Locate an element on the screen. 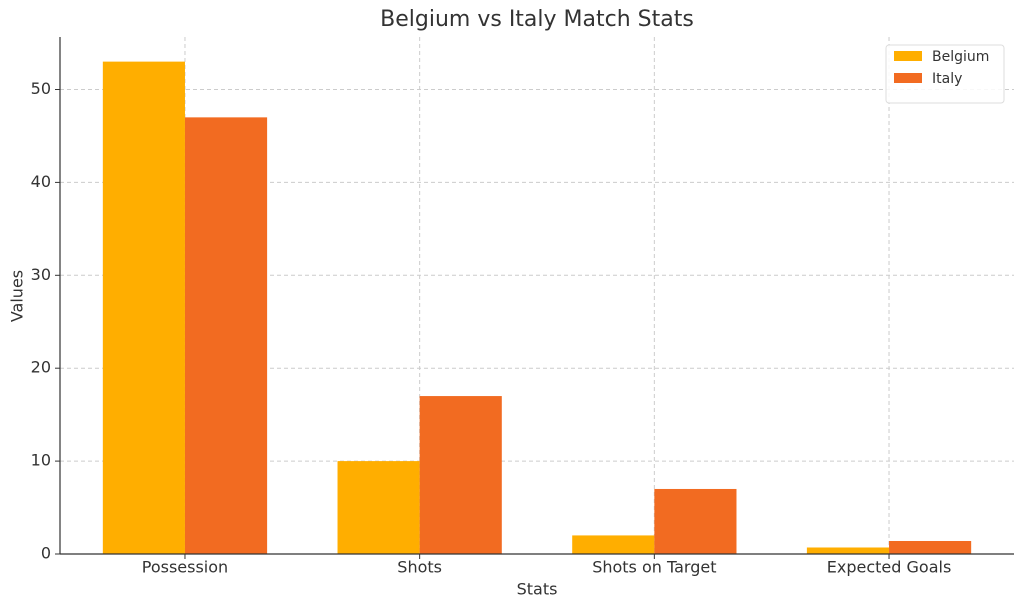 The image size is (1024, 610). y-tick-label: 20 is located at coordinates (41, 367).